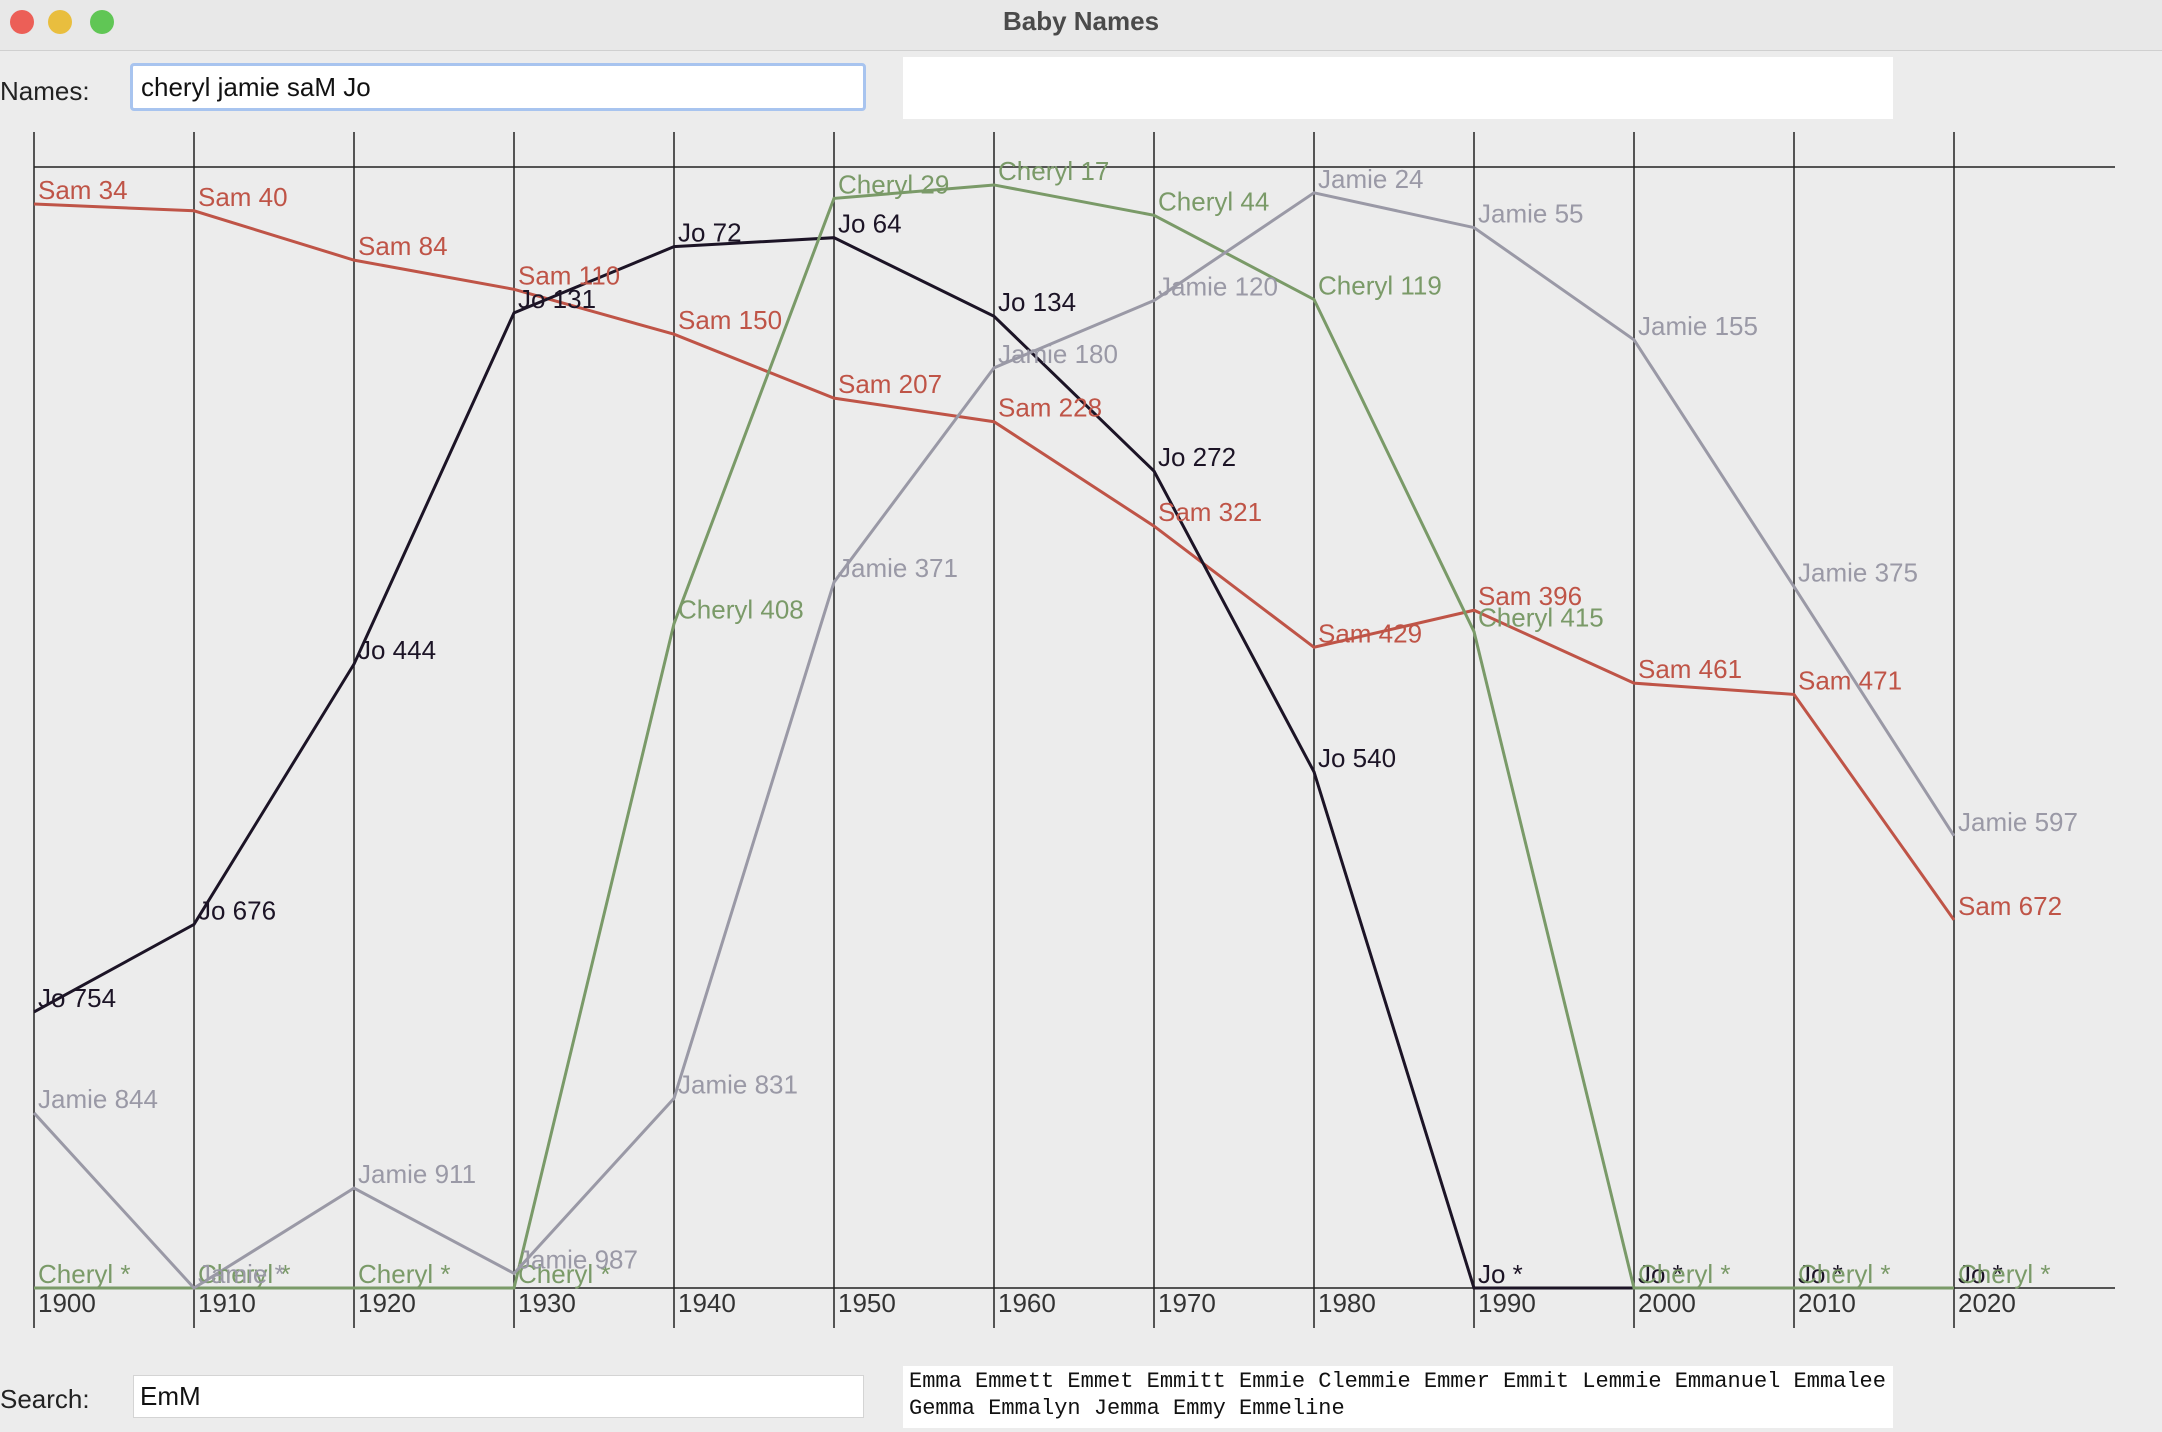 This screenshot has height=1432, width=2162. I want to click on point-label-sam: Sam 471, so click(1850, 680).